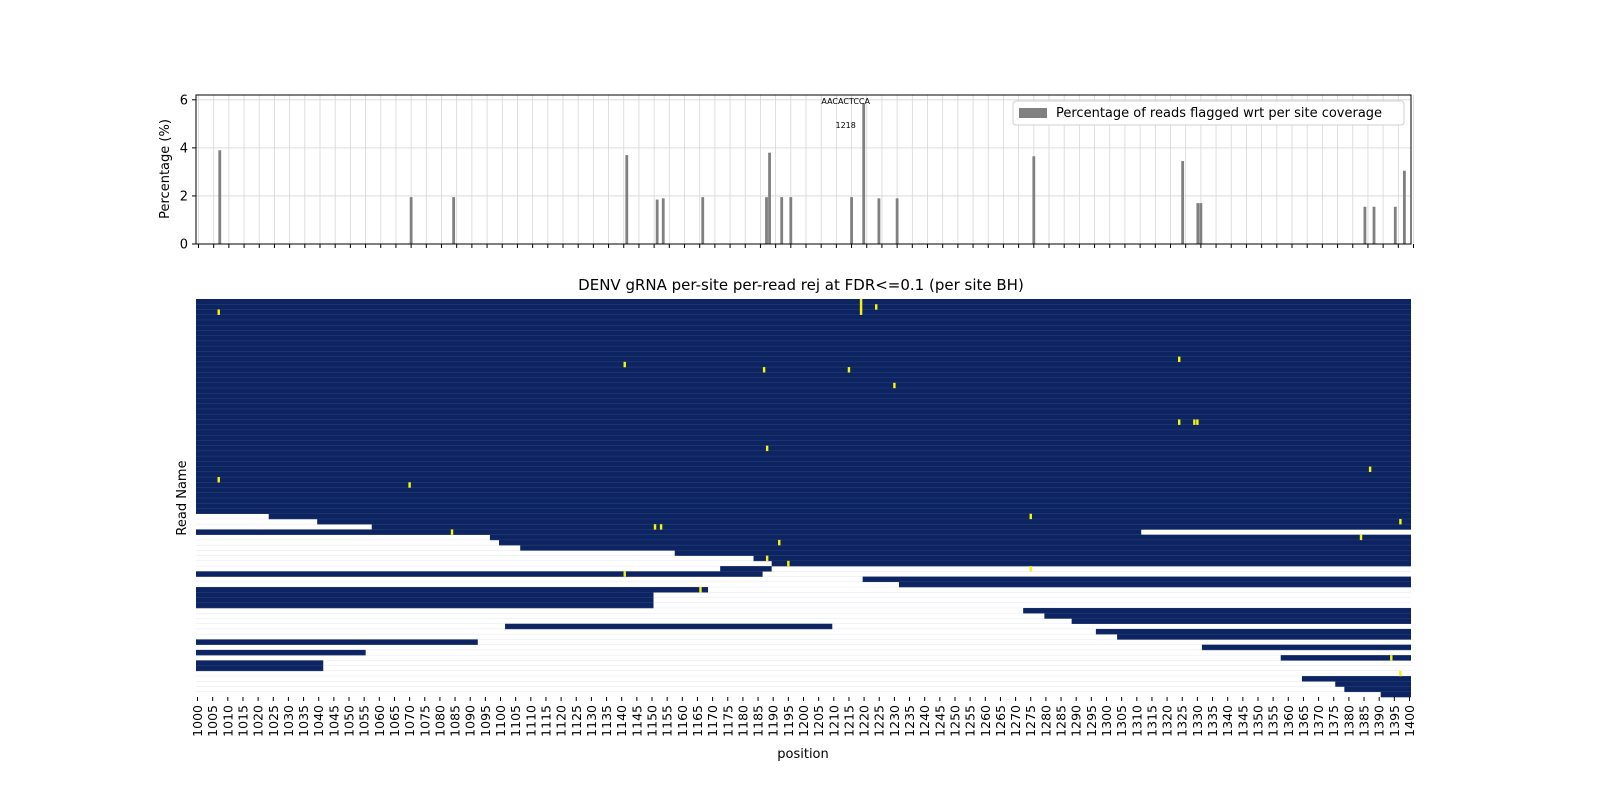  Describe the element at coordinates (545, 721) in the screenshot. I see `heatmap-x-tick-label: 1115` at that location.